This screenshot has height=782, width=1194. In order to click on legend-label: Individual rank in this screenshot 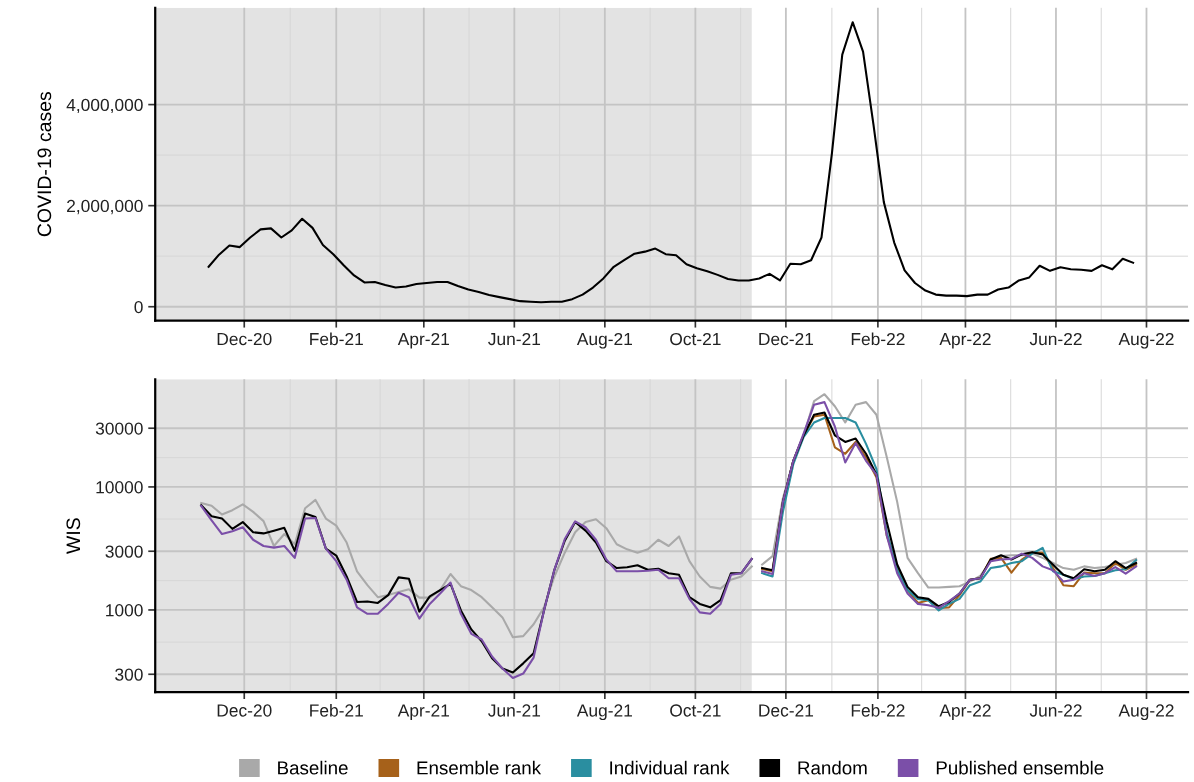, I will do `click(670, 767)`.